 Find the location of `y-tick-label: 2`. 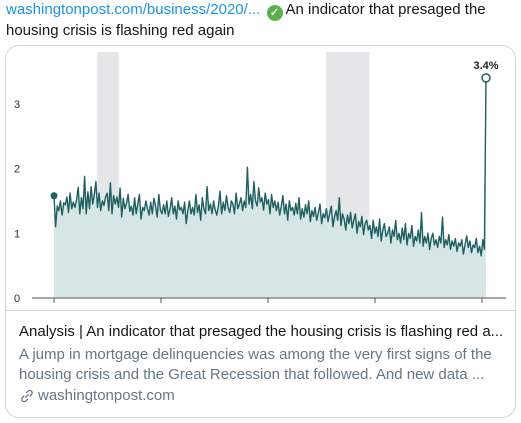

y-tick-label: 2 is located at coordinates (17, 170).